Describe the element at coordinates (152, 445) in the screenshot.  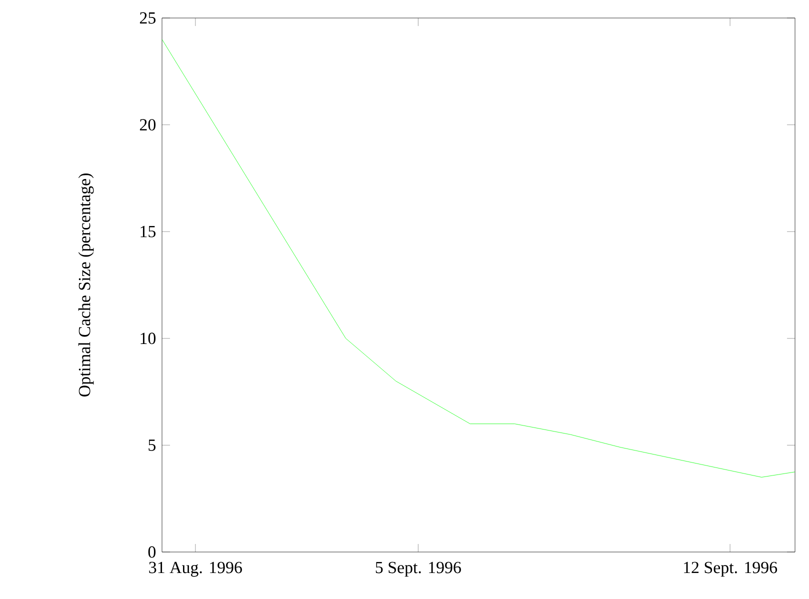
I see `y-tick-label: 5` at that location.